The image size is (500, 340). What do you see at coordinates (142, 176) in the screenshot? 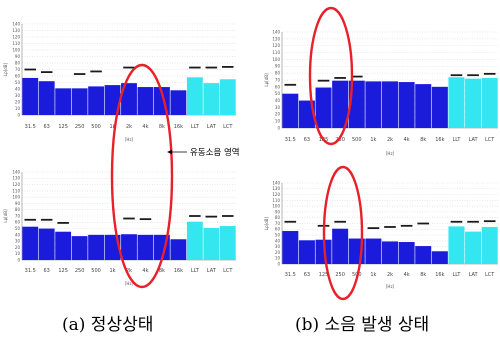
I see `highlight-ellipse-a` at bounding box center [142, 176].